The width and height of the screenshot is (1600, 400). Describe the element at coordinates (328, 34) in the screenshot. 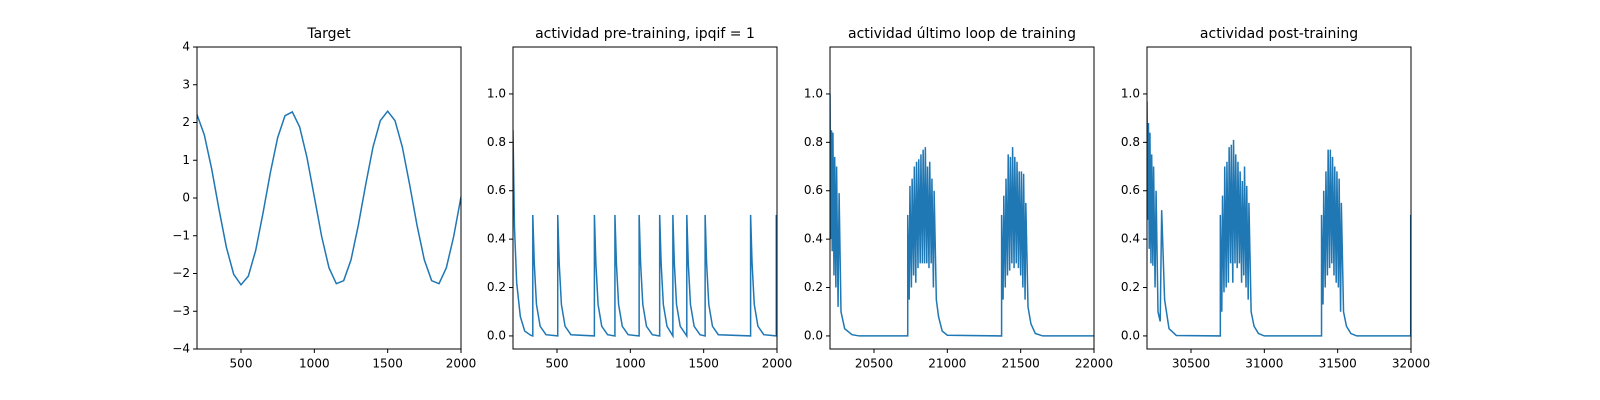

I see `subplot-title: Target` at that location.